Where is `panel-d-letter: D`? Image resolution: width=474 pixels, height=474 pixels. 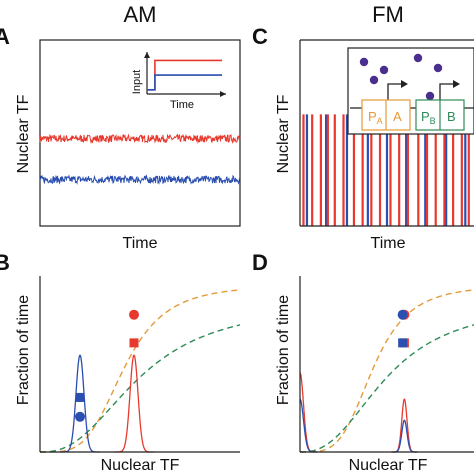 panel-d-letter: D is located at coordinates (260, 262).